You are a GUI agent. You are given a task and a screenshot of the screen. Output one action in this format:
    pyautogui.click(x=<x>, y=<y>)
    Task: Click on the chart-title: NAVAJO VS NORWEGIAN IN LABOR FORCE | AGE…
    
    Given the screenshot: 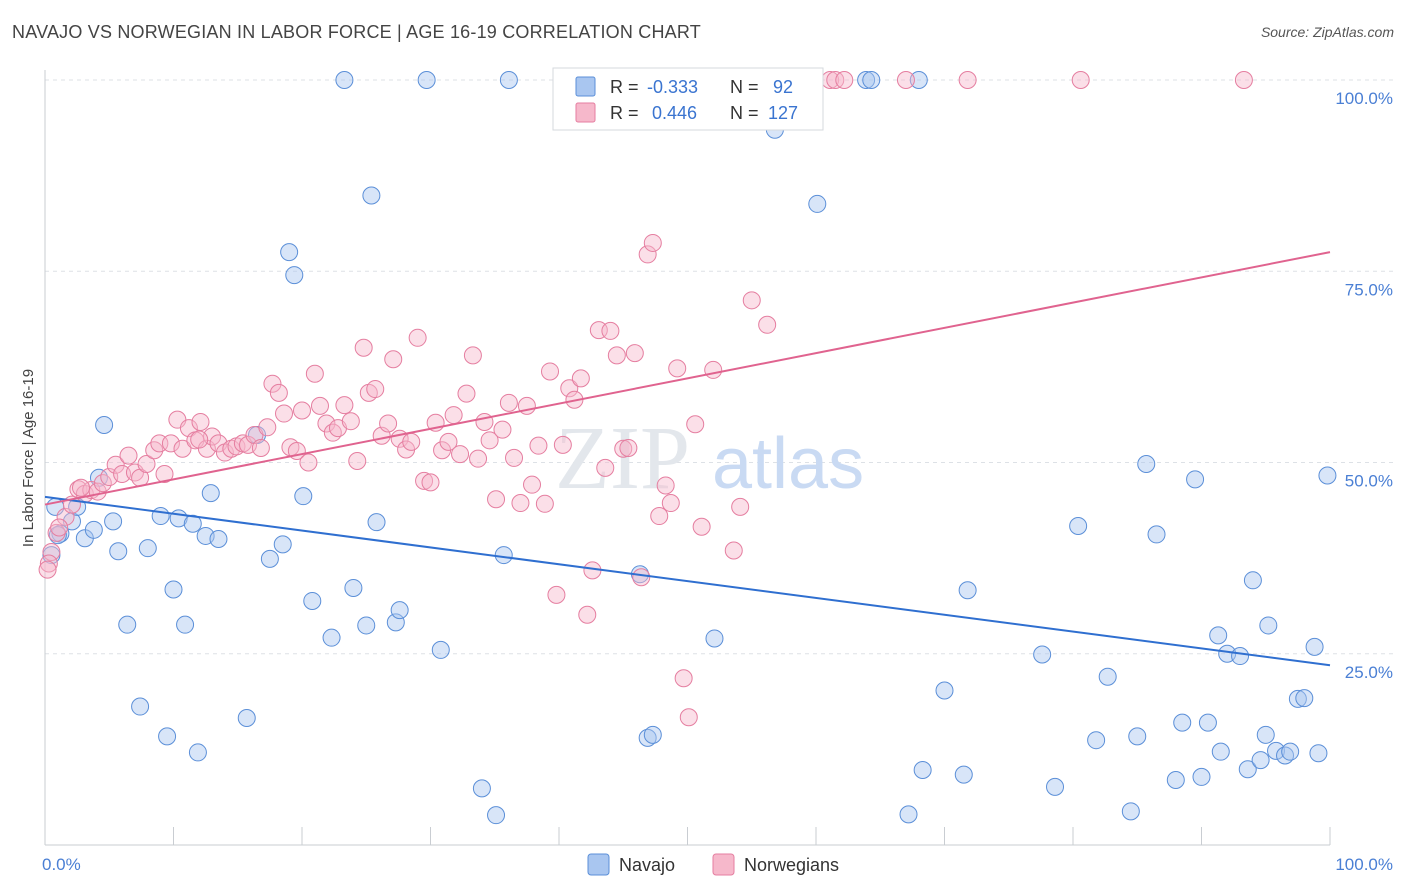 What is the action you would take?
    pyautogui.click(x=356, y=32)
    